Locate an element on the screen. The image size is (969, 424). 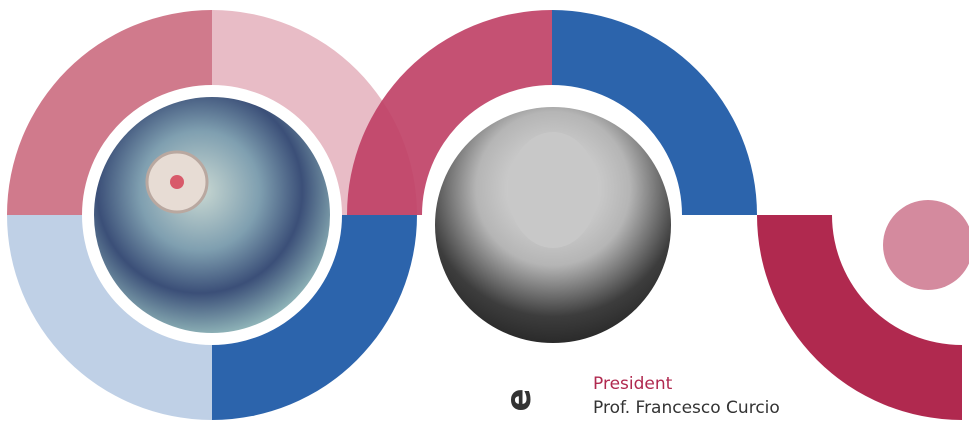
cell-nucleus is located at coordinates (177, 182).